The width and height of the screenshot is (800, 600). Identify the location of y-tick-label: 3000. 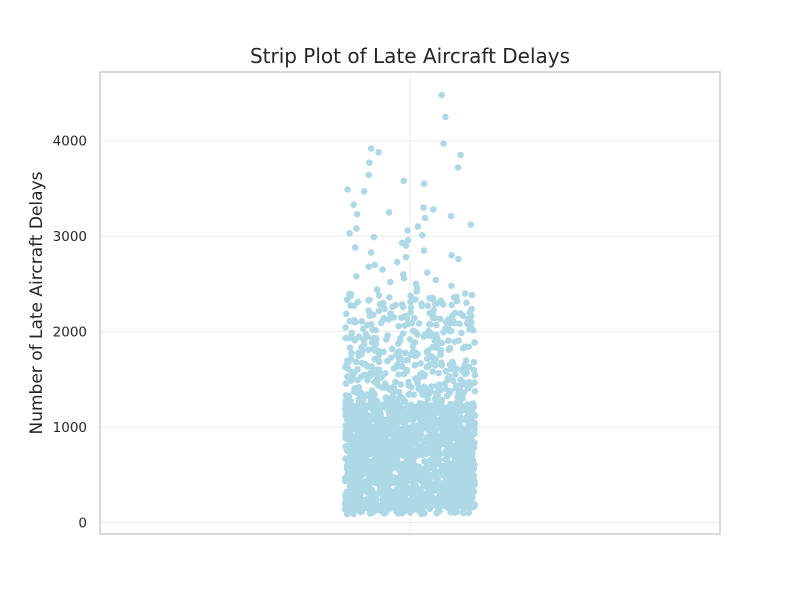
(70, 237).